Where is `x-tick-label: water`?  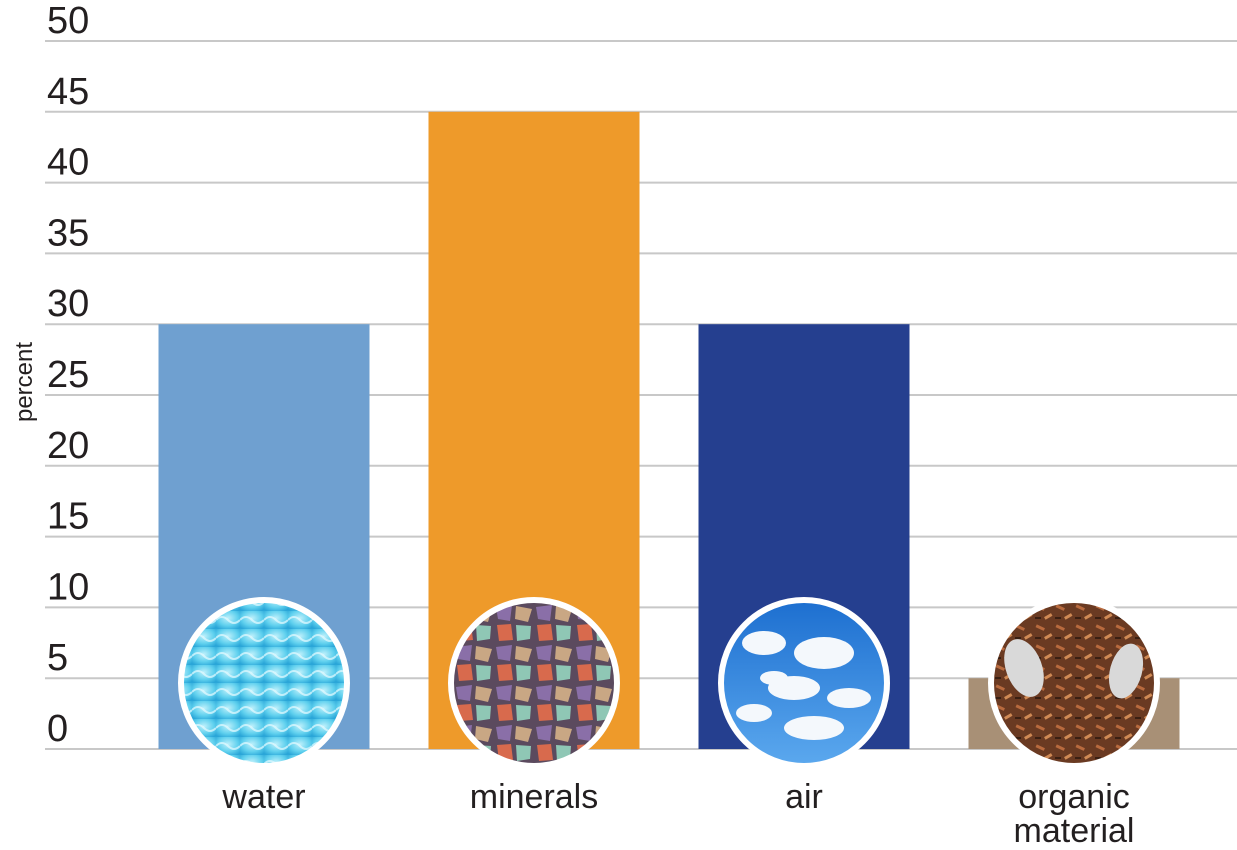
x-tick-label: water is located at coordinates (264, 797).